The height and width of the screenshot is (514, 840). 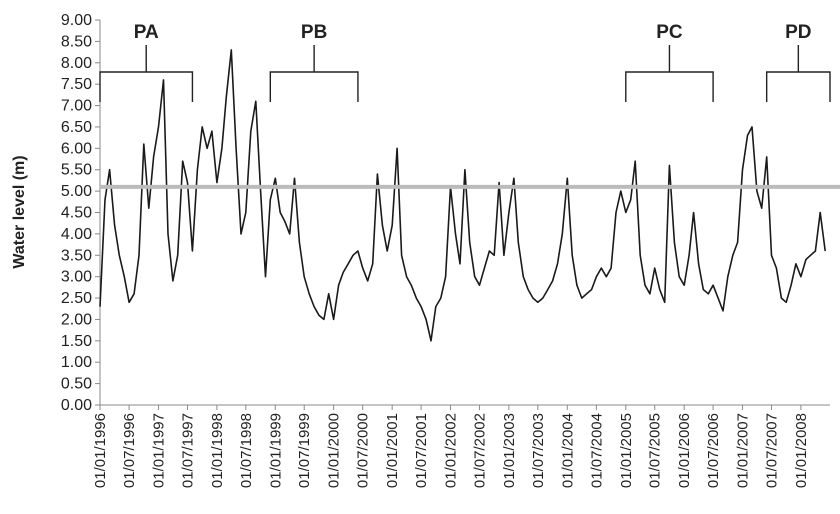 What do you see at coordinates (76, 341) in the screenshot?
I see `y-tick-label: 1.50` at bounding box center [76, 341].